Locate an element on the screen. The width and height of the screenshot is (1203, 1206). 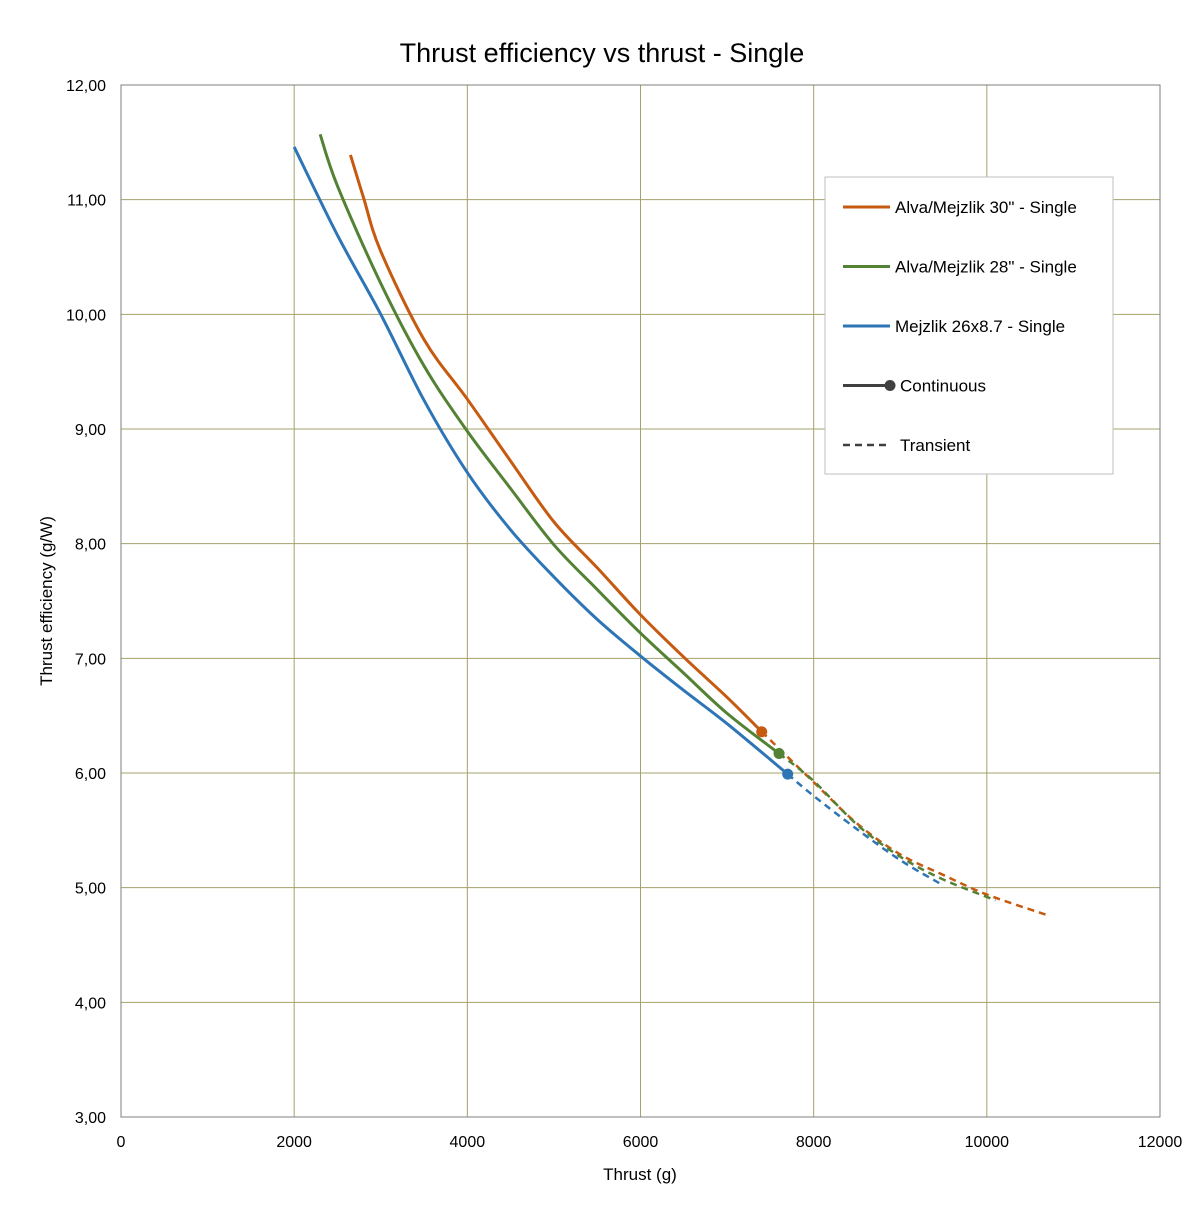
x-tick-label: 8000 is located at coordinates (814, 1142).